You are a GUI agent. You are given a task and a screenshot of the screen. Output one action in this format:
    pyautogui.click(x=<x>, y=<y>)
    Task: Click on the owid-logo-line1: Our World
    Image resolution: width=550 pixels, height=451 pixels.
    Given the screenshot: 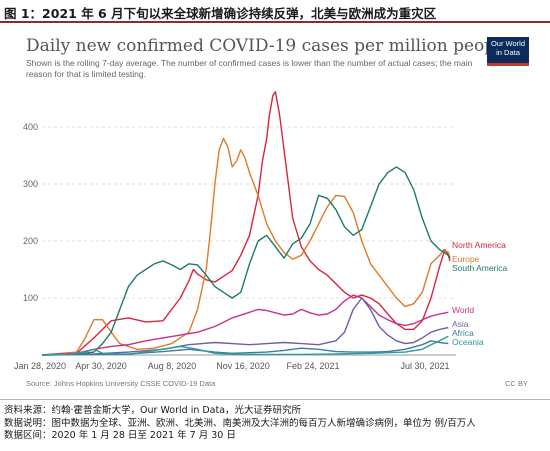 What is the action you would take?
    pyautogui.click(x=508, y=43)
    